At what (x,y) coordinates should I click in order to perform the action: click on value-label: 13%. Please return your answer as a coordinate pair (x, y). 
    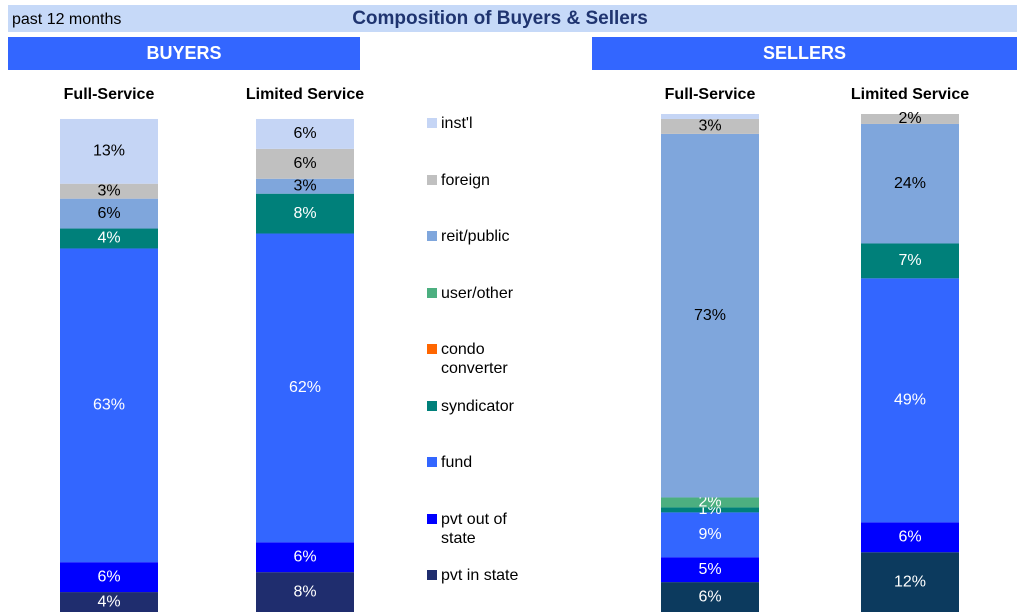
    Looking at the image, I should click on (109, 151).